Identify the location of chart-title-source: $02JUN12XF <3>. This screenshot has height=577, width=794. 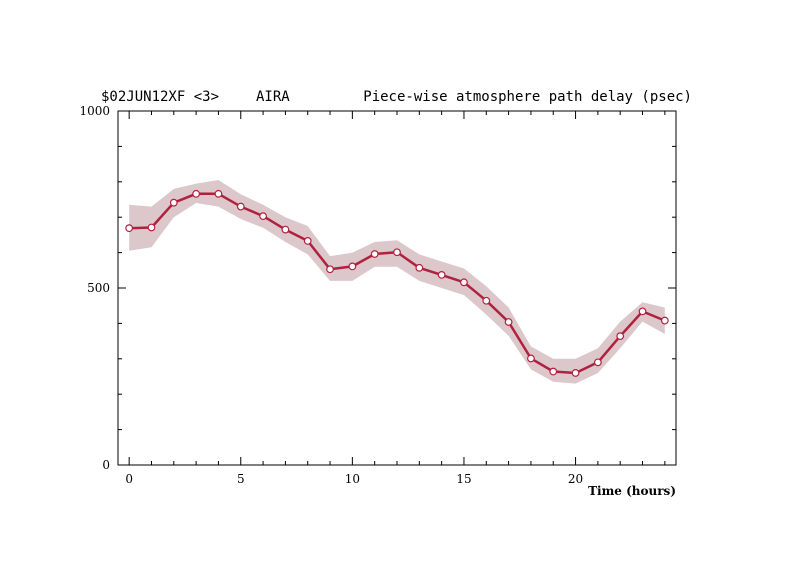
(160, 97).